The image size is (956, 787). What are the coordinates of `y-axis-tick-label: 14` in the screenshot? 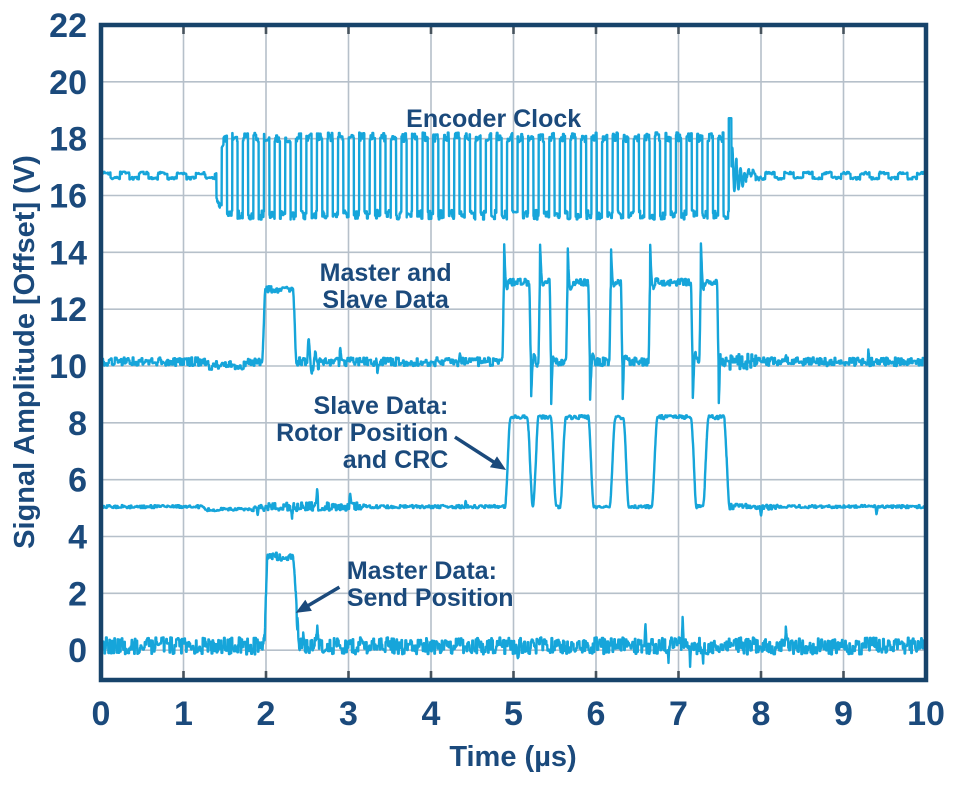 It's located at (68, 253).